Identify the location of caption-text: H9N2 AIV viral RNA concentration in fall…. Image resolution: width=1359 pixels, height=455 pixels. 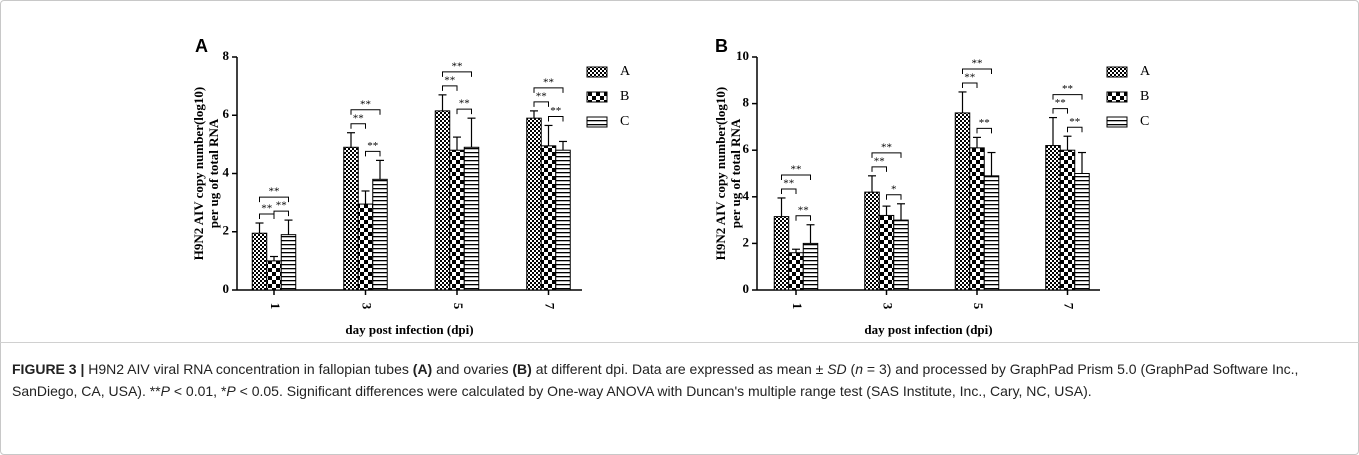
(248, 369).